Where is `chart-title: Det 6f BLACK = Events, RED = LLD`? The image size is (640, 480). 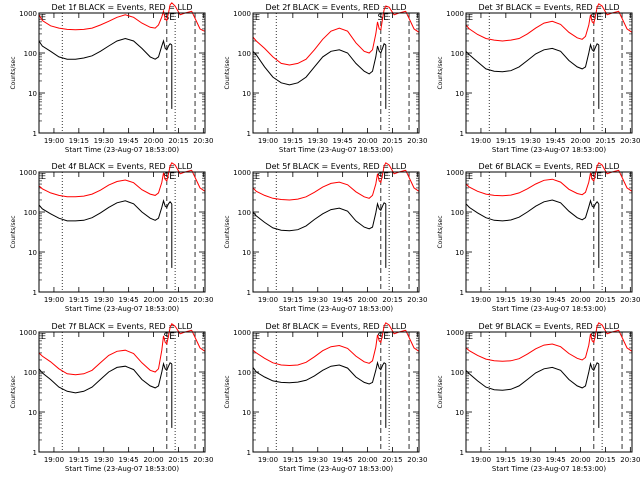
chart-title: Det 6f BLACK = Events, RED = LLD is located at coordinates (548, 166).